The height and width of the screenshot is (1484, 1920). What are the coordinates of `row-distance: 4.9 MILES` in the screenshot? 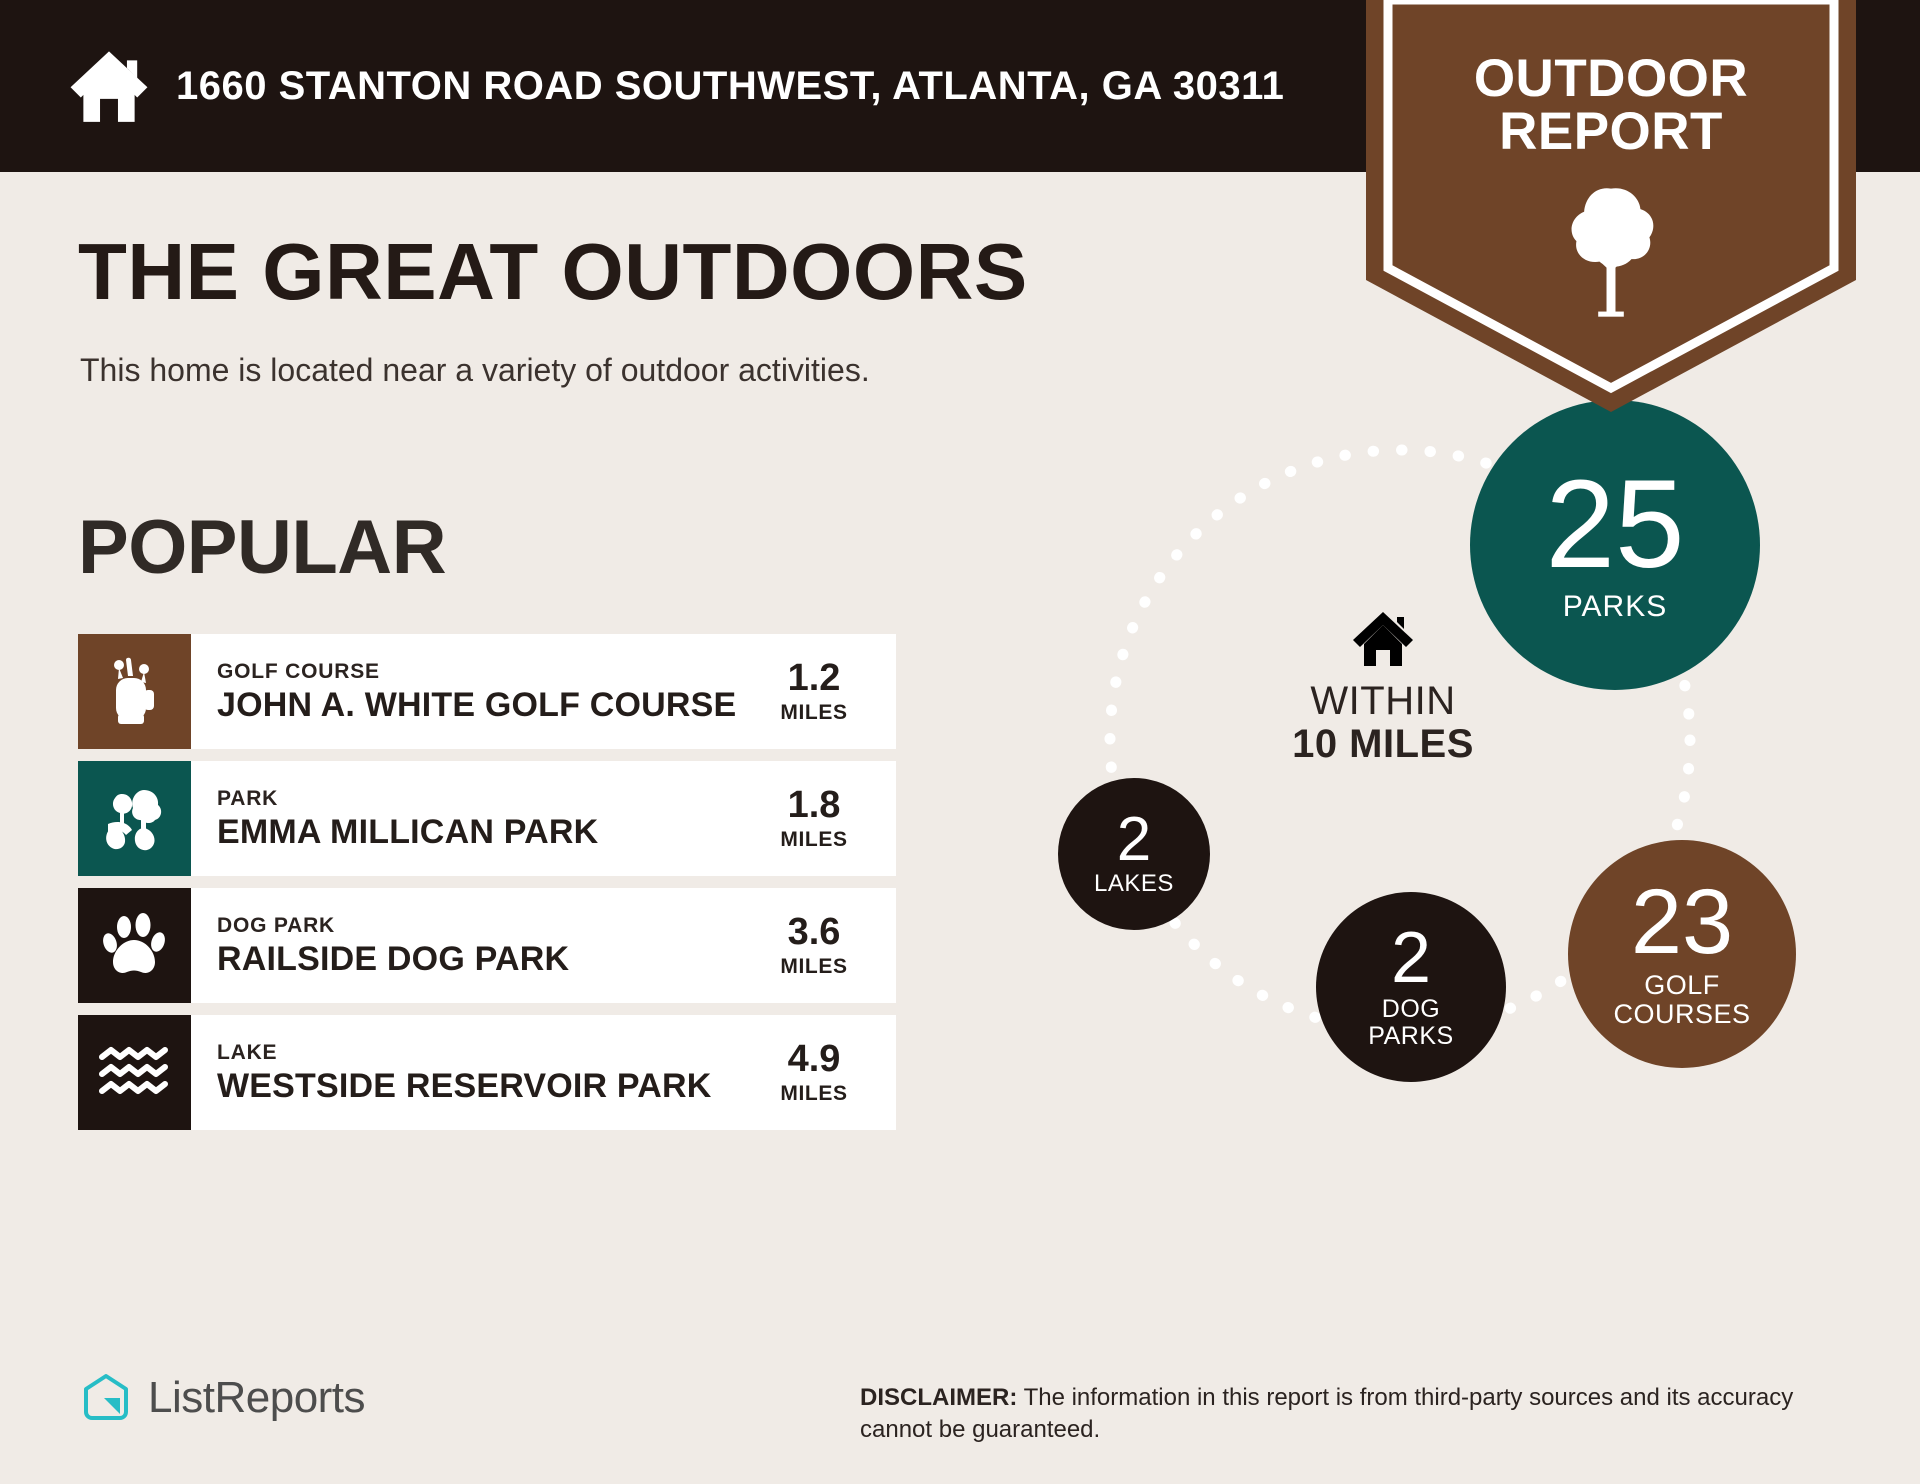 It's located at (821, 1072).